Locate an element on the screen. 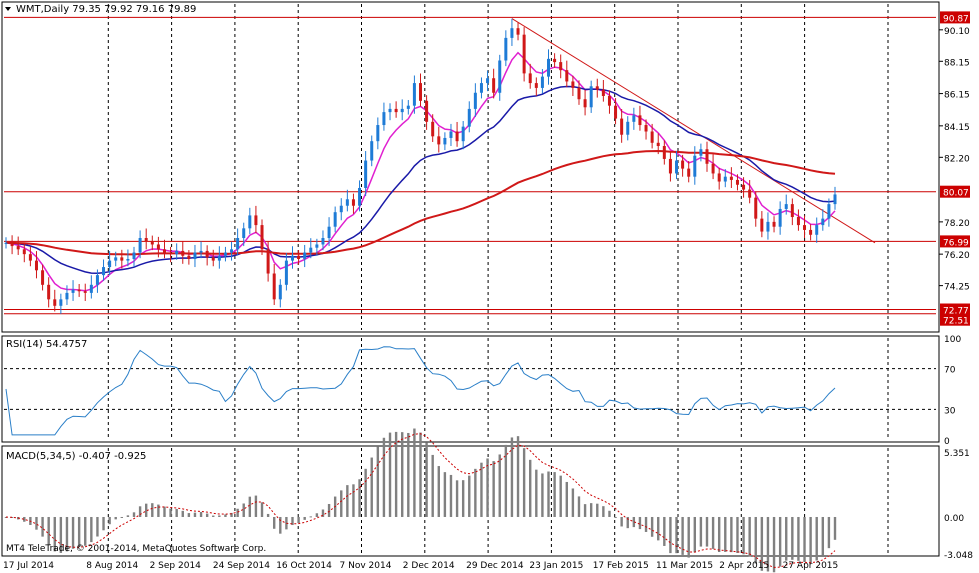  time-label: 23 Jan 2015 is located at coordinates (556, 566).